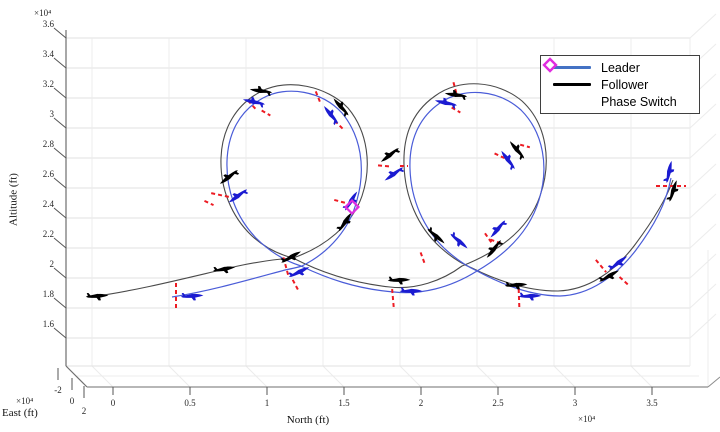 This screenshot has width=720, height=432. I want to click on north-axis-label: North (ft), so click(308, 420).